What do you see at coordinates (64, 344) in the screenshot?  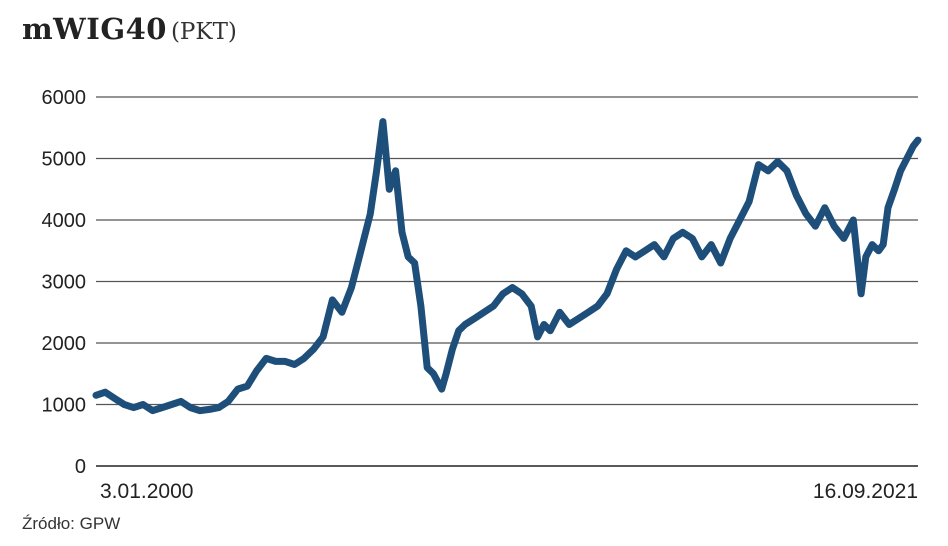 I see `y-tick-label: 2000` at bounding box center [64, 344].